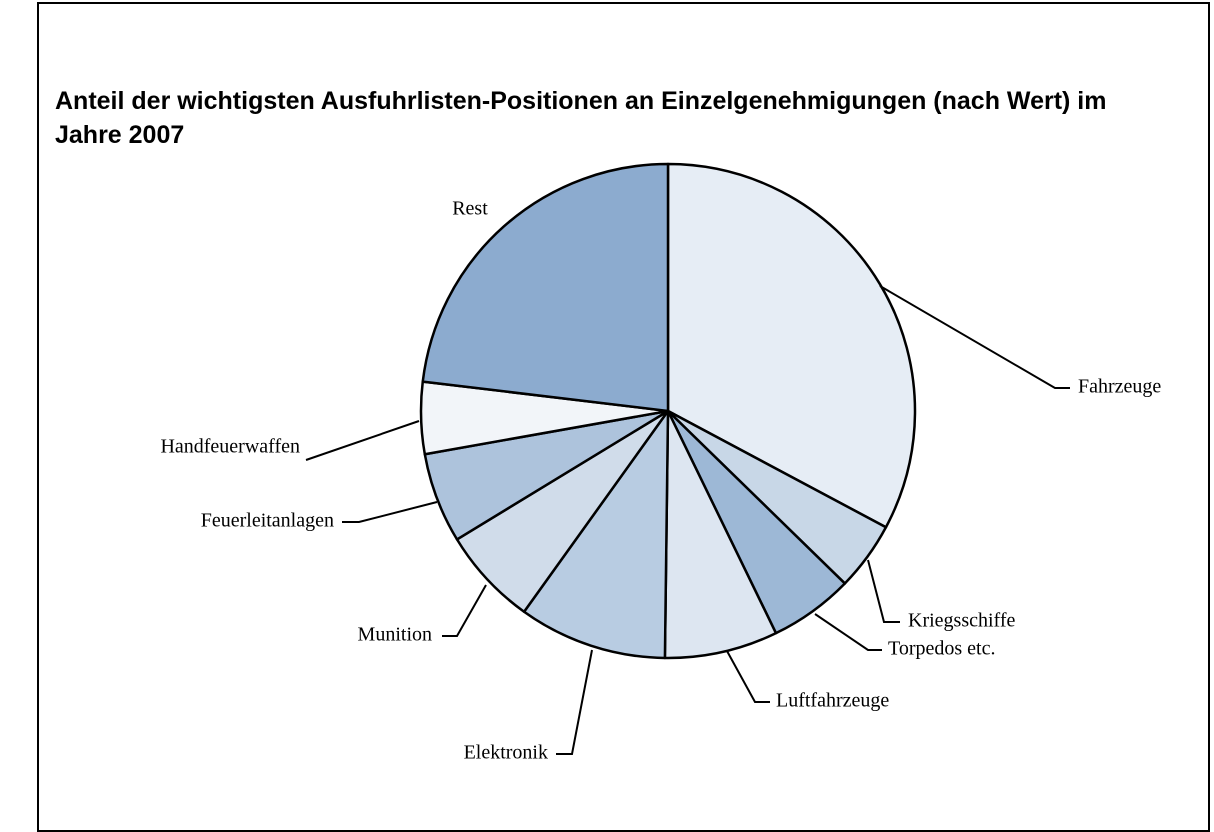 The height and width of the screenshot is (832, 1214). What do you see at coordinates (506, 753) in the screenshot?
I see `slice-label: Elektronik` at bounding box center [506, 753].